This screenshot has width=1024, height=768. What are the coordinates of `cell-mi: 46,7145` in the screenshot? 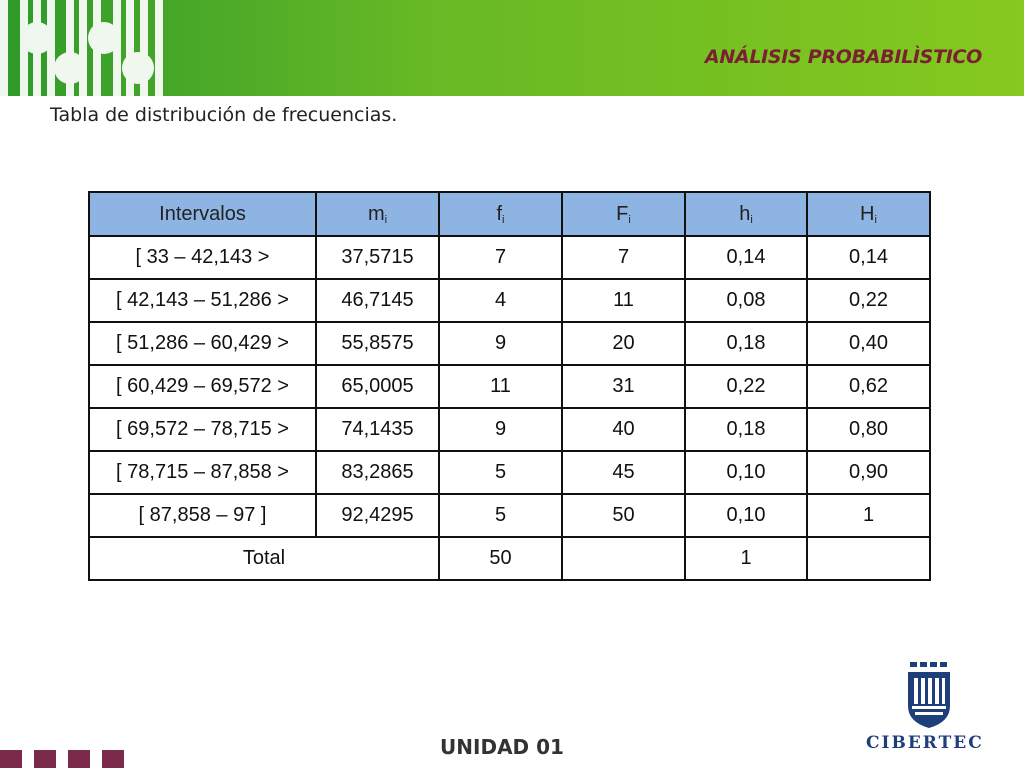 It's located at (377, 300).